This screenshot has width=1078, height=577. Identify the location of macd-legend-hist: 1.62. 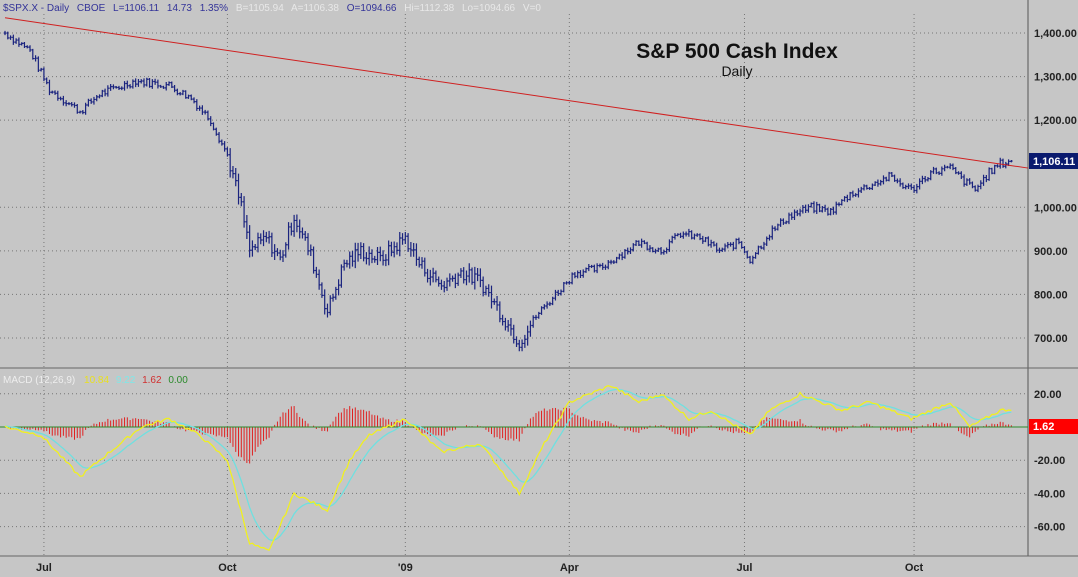
(152, 380).